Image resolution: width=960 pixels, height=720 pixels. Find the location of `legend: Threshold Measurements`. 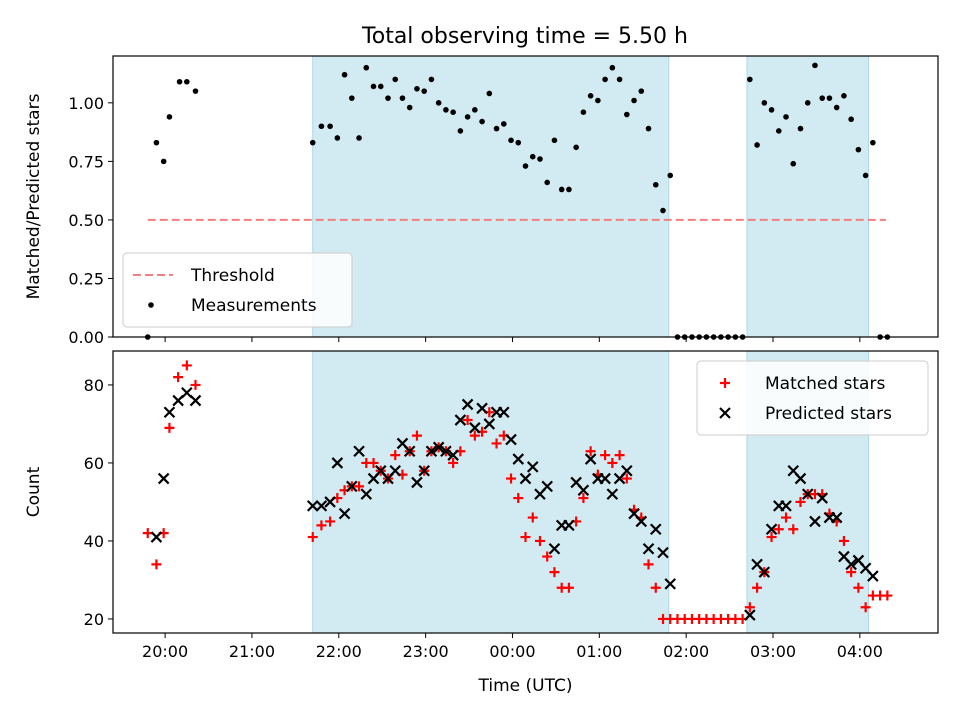

legend: Threshold Measurements is located at coordinates (237, 290).